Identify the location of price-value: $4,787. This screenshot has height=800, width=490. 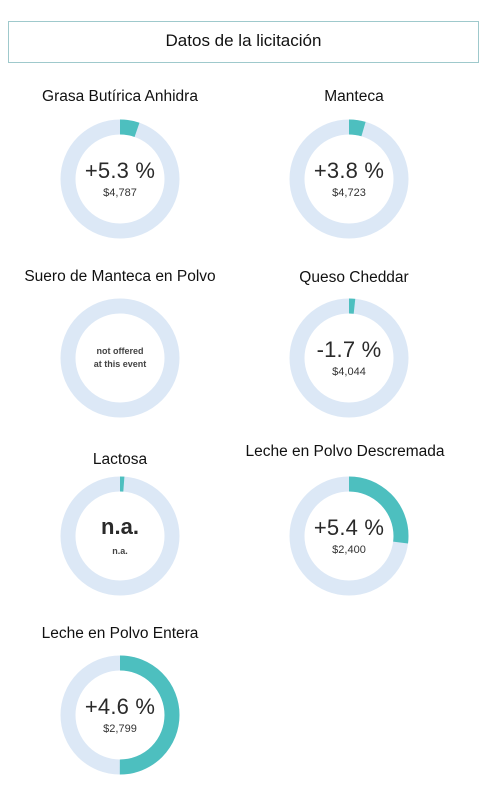
(120, 192).